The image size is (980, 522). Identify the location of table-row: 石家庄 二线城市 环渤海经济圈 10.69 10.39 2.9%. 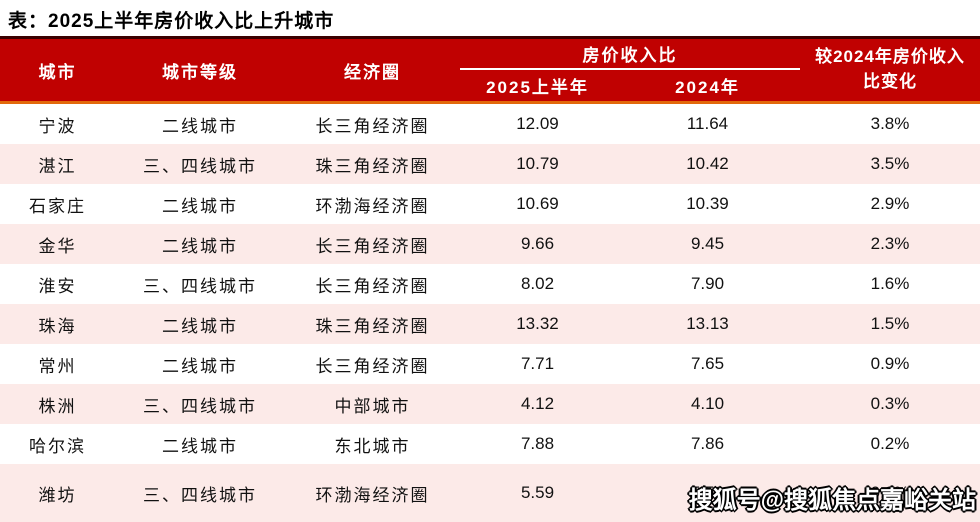
(490, 204).